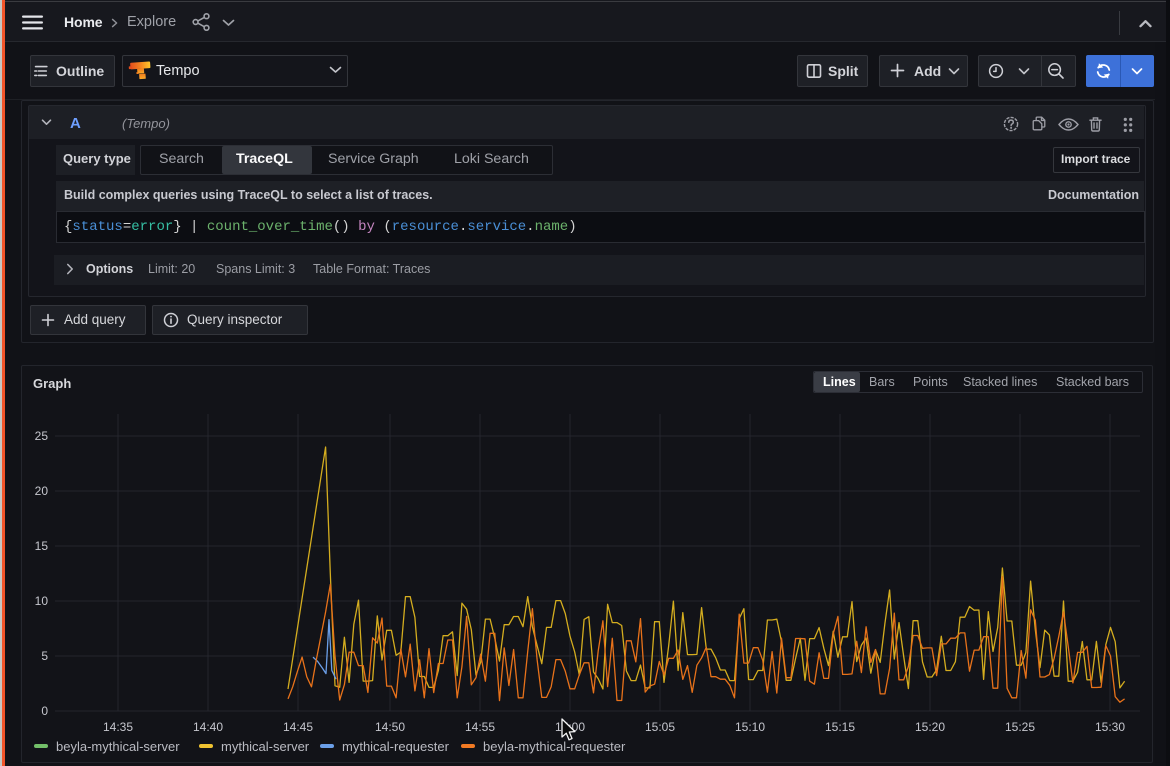 This screenshot has width=1170, height=766. Describe the element at coordinates (208, 727) in the screenshot. I see `svg-text: 14:40` at that location.